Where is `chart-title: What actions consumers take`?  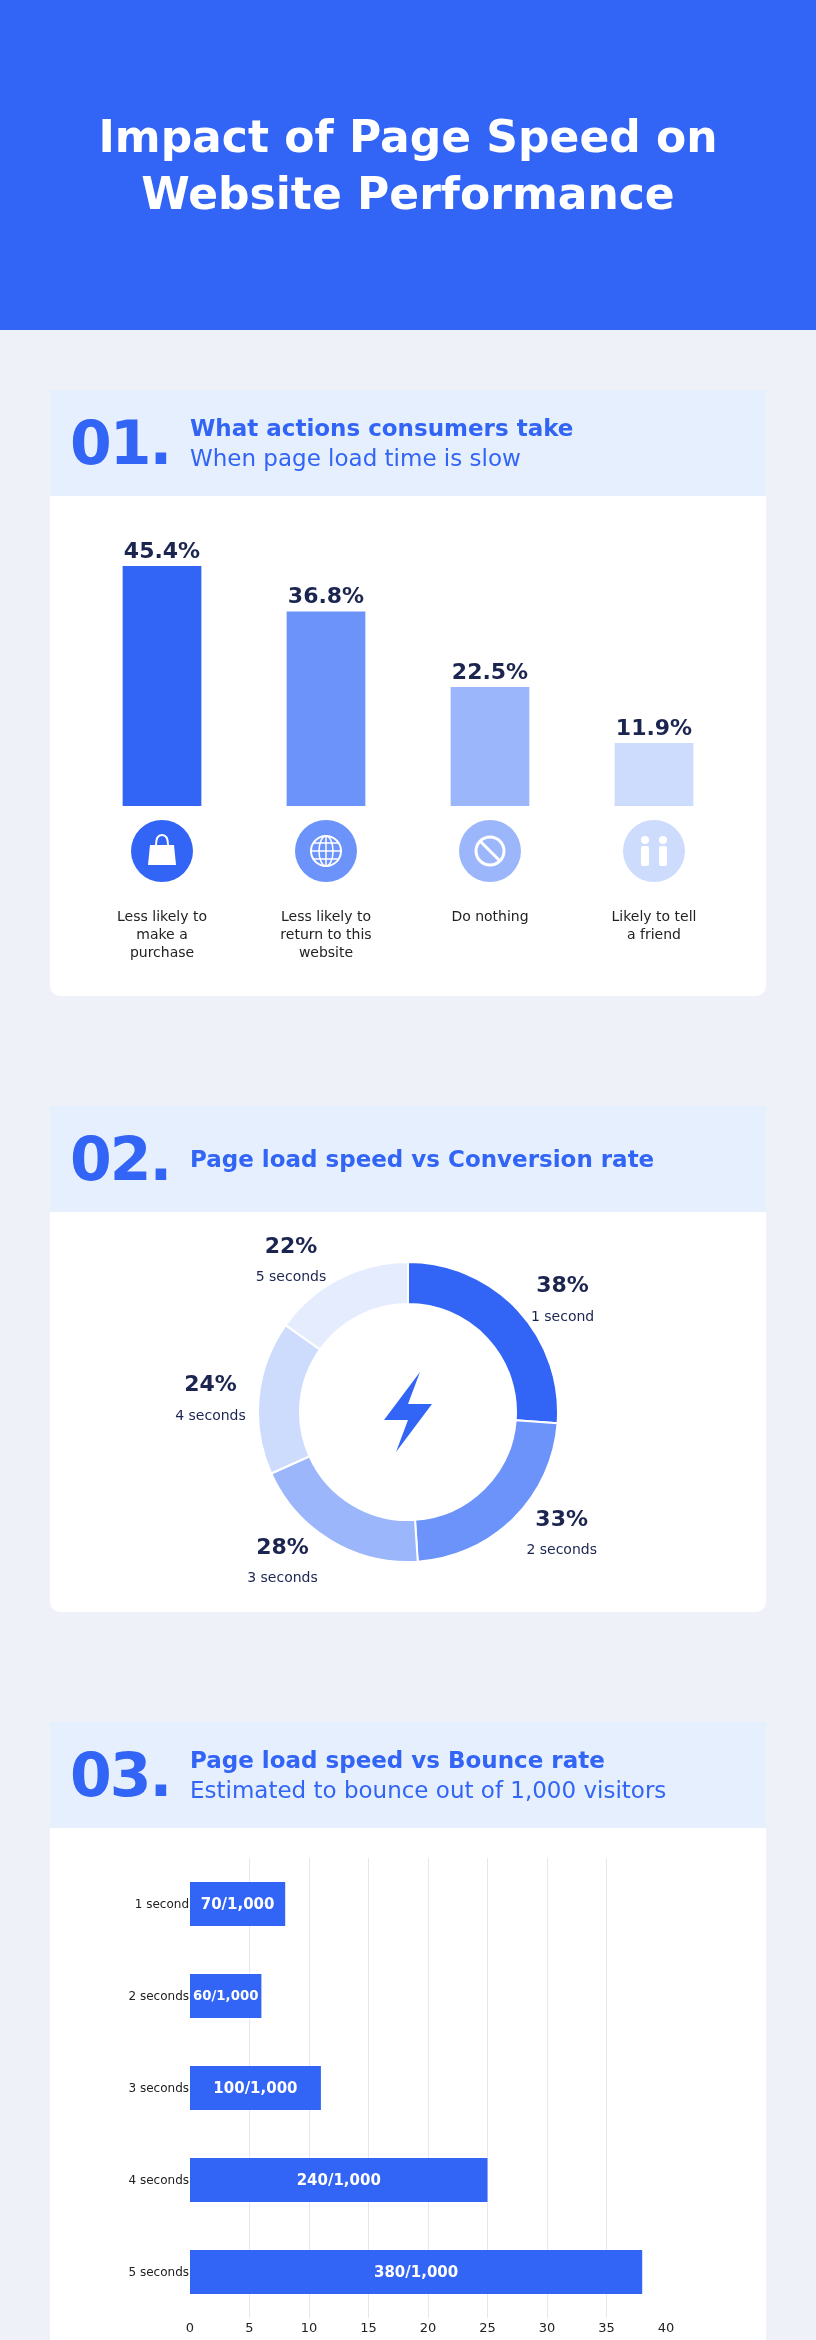
chart-title: What actions consumers take is located at coordinates (382, 428).